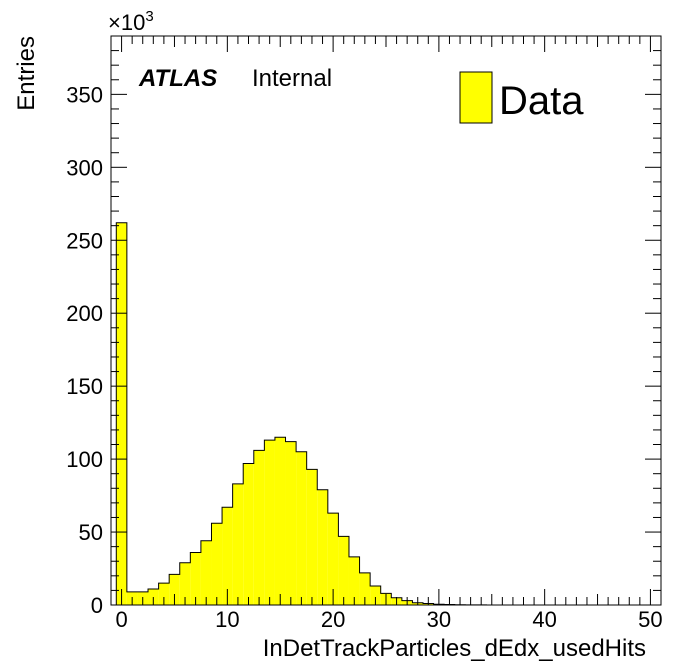 The width and height of the screenshot is (696, 672). Describe the element at coordinates (149, 16) in the screenshot. I see `y-axis-multiplier-exponent: 3` at that location.